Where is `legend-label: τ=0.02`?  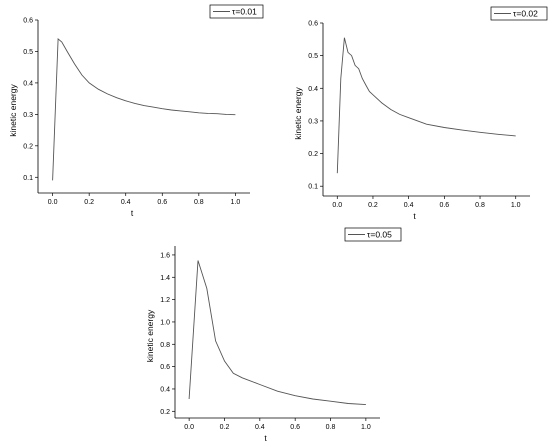 legend-label: τ=0.02 is located at coordinates (525, 14).